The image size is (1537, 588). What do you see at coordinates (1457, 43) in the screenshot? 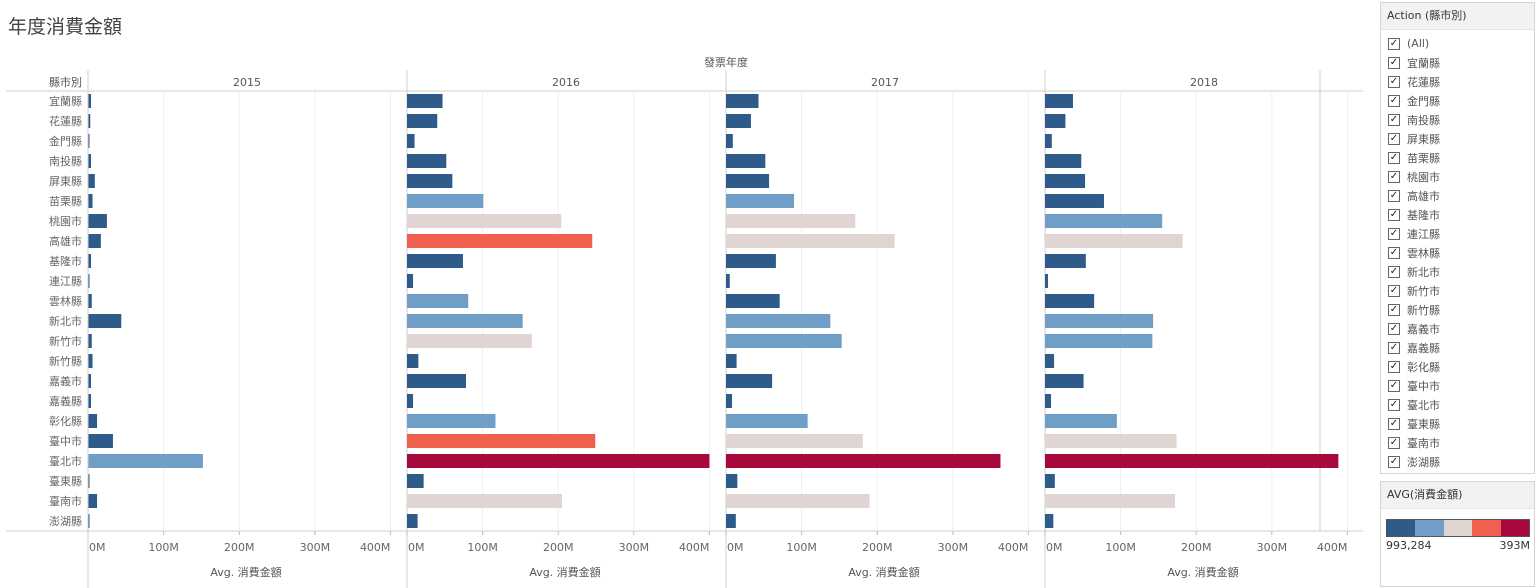
I see `filter-item: ✓ (All)` at bounding box center [1457, 43].